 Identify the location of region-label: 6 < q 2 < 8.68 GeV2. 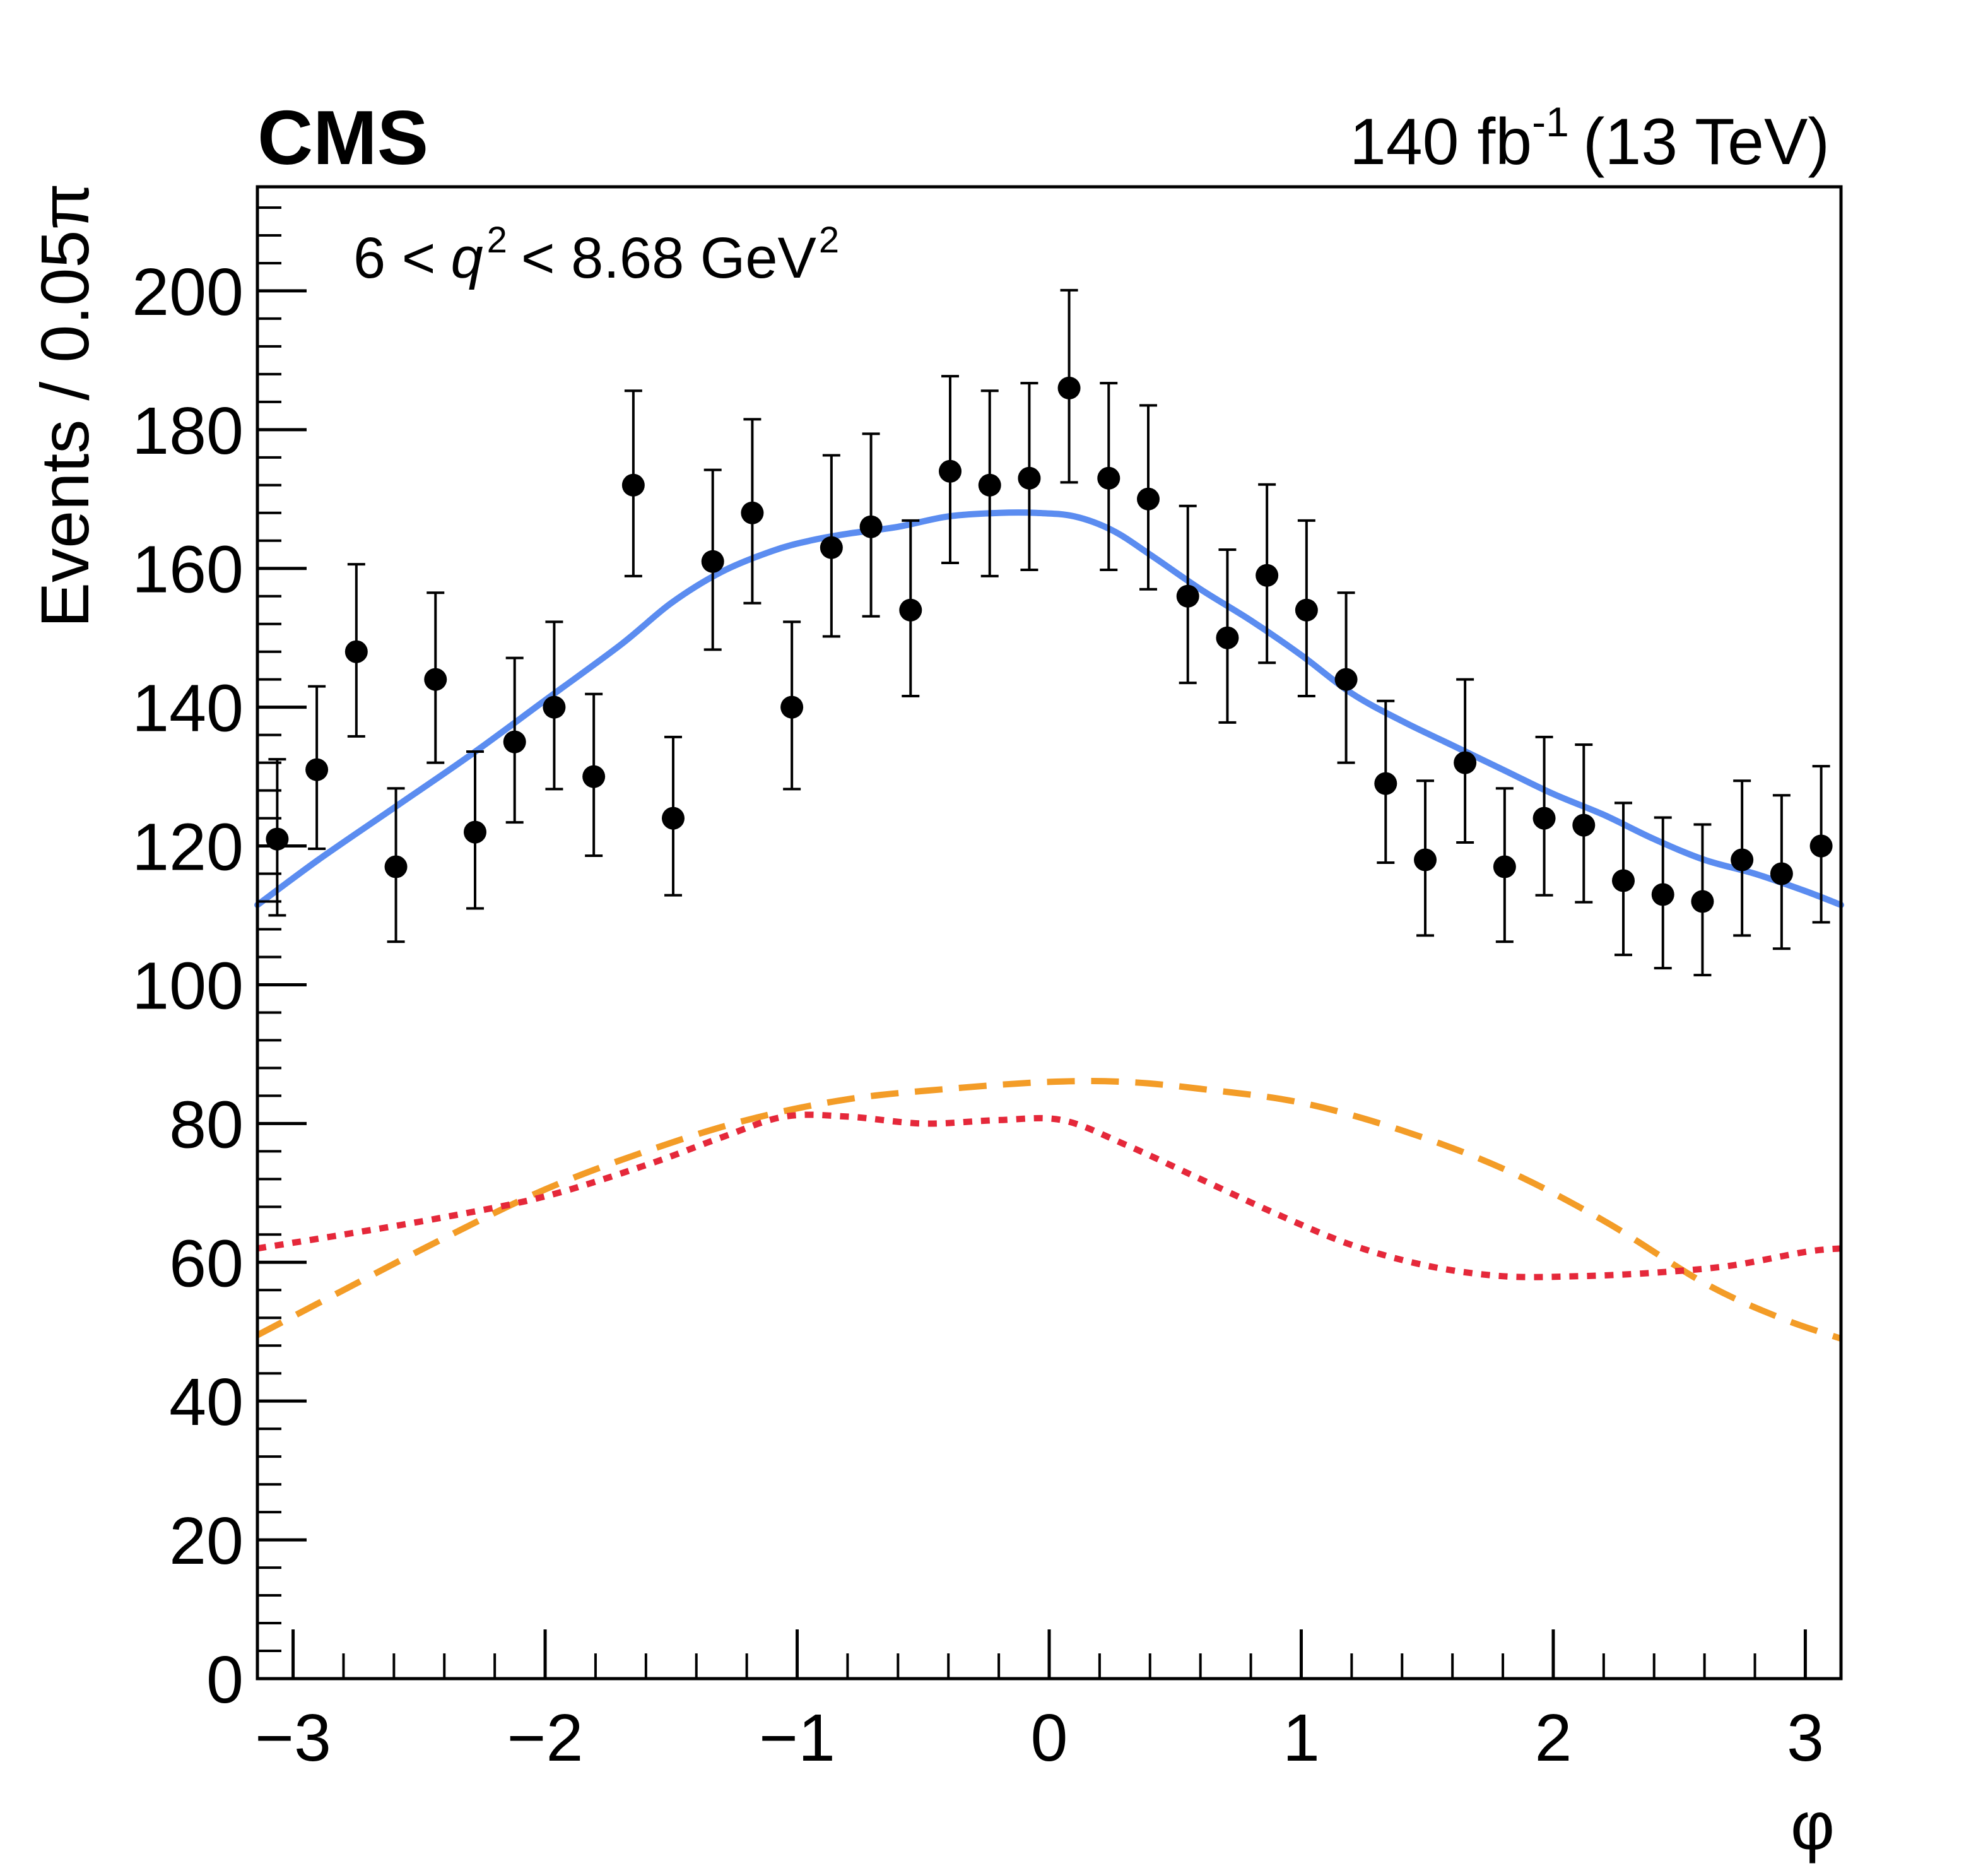
(596, 255).